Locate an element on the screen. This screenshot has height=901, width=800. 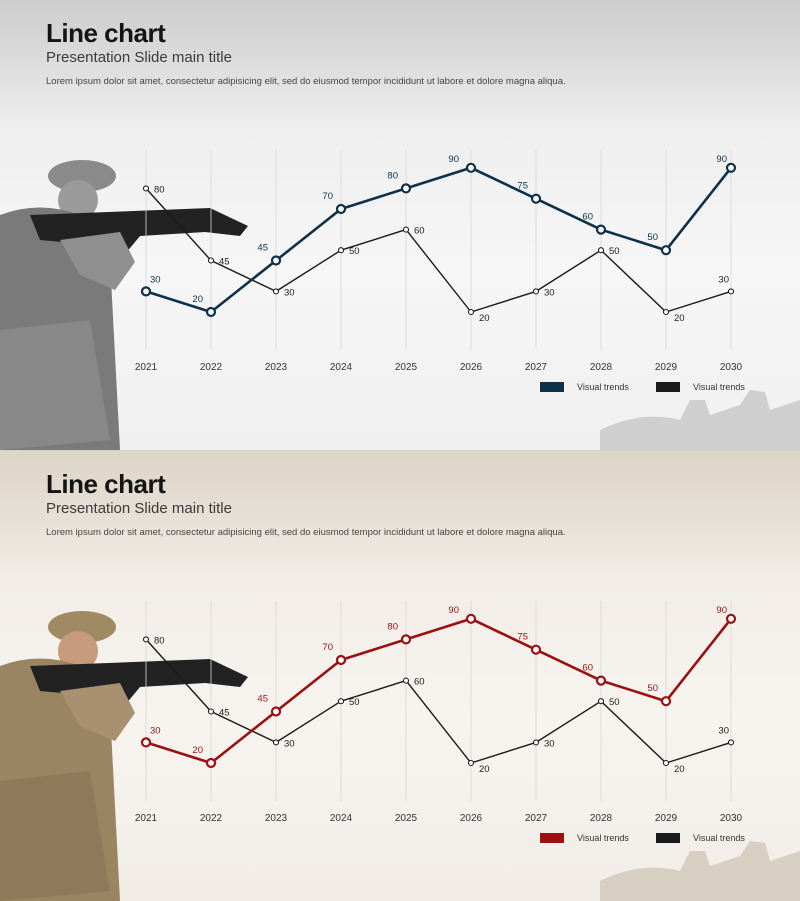
x-tick-label: 2023 is located at coordinates (276, 367).